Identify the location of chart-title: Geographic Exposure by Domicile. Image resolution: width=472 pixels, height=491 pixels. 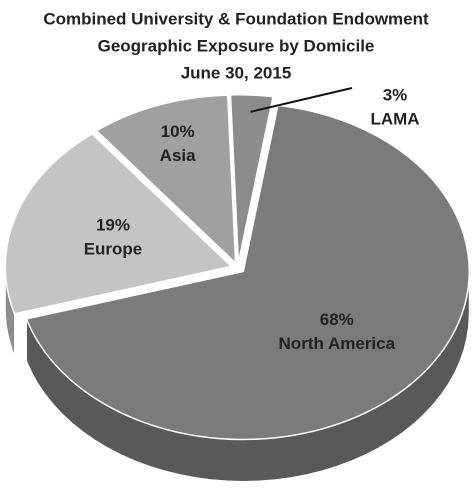
(236, 45).